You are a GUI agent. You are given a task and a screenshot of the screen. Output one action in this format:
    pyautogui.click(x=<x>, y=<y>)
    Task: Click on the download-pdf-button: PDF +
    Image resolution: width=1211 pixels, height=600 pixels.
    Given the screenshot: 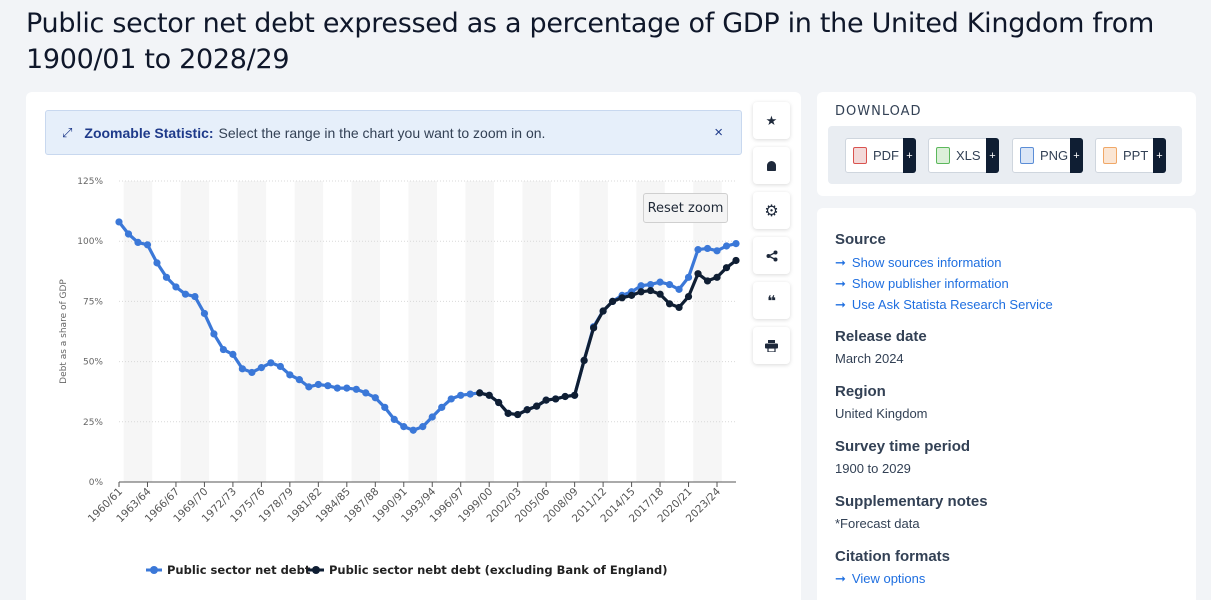 What is the action you would take?
    pyautogui.click(x=880, y=155)
    